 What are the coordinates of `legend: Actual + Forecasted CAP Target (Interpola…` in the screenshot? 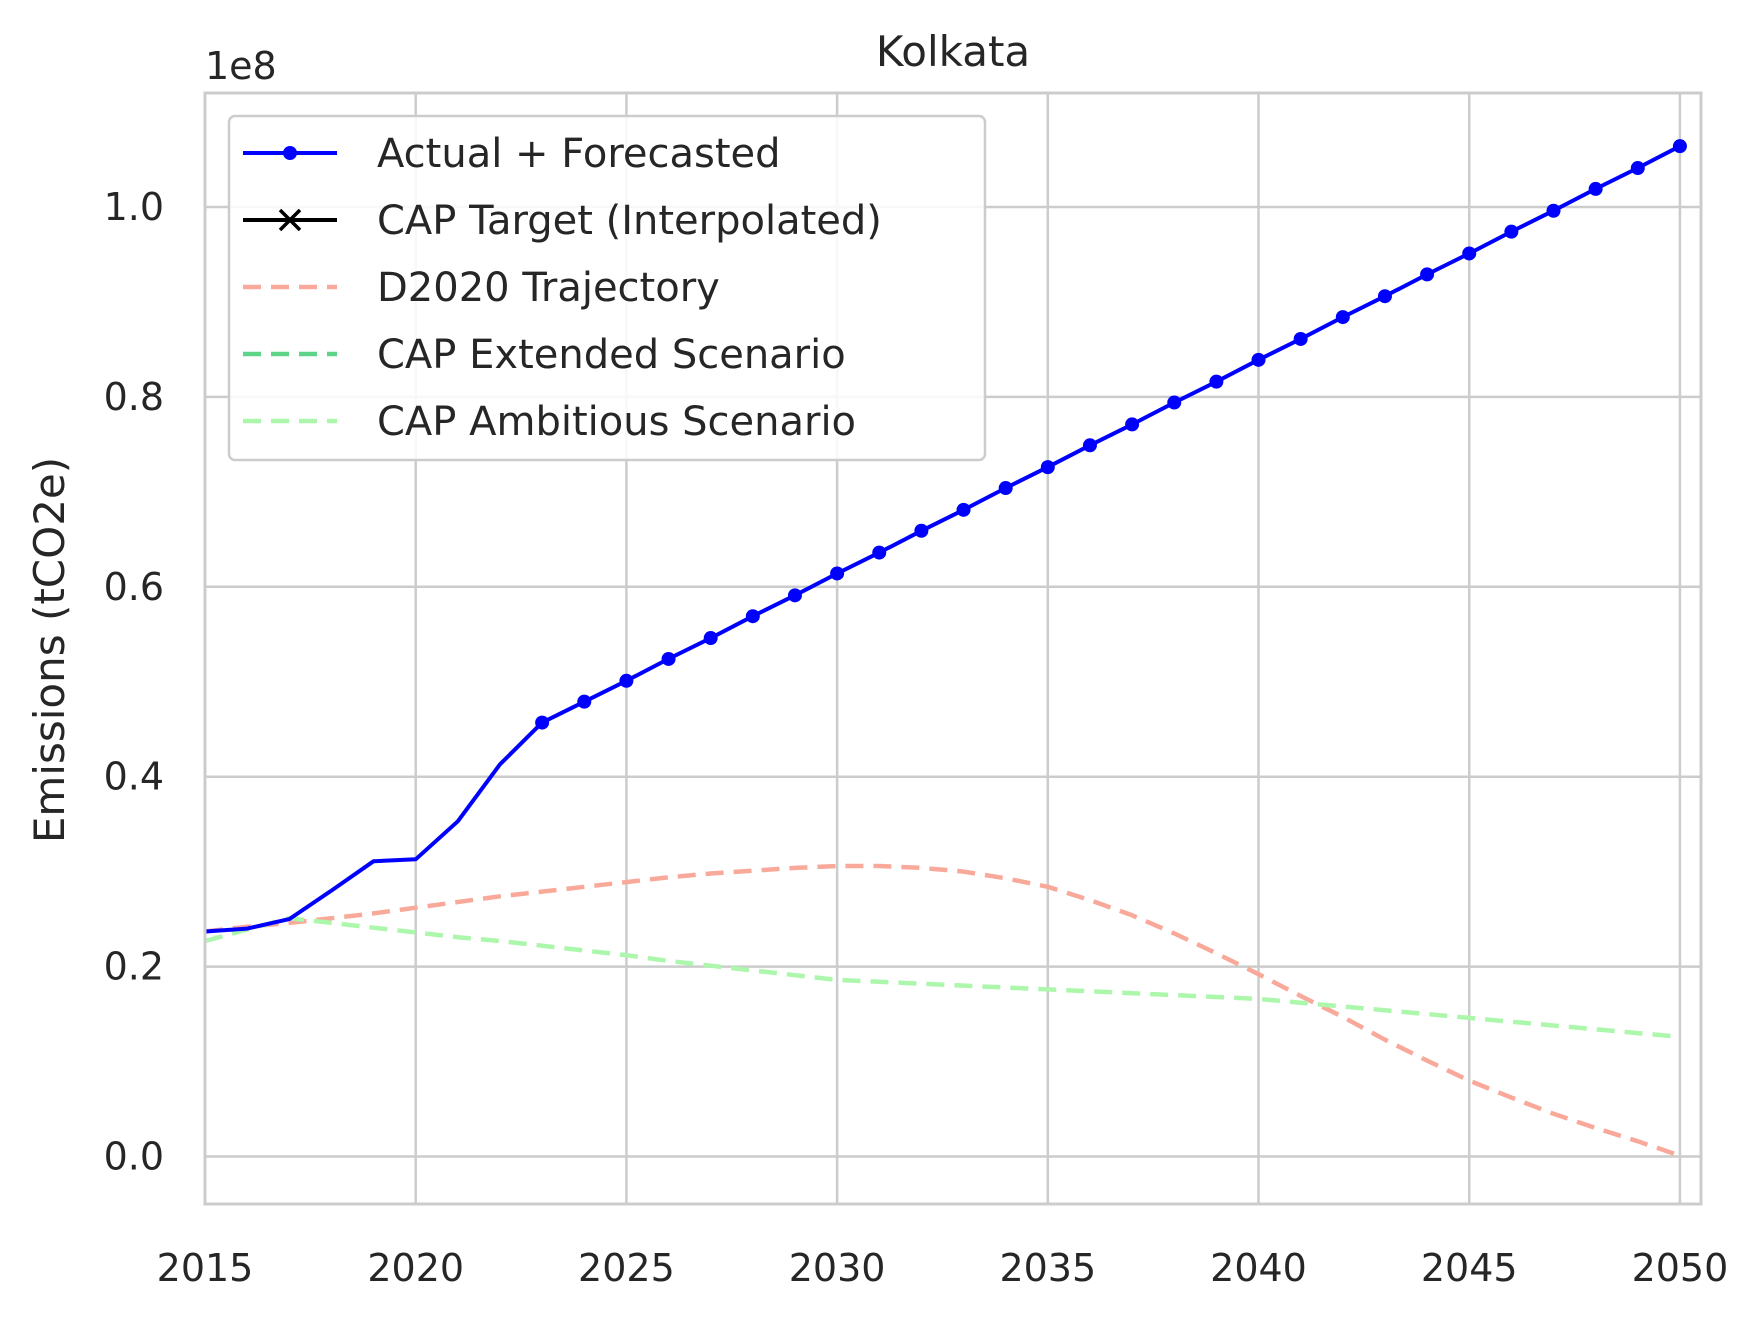 It's located at (607, 288).